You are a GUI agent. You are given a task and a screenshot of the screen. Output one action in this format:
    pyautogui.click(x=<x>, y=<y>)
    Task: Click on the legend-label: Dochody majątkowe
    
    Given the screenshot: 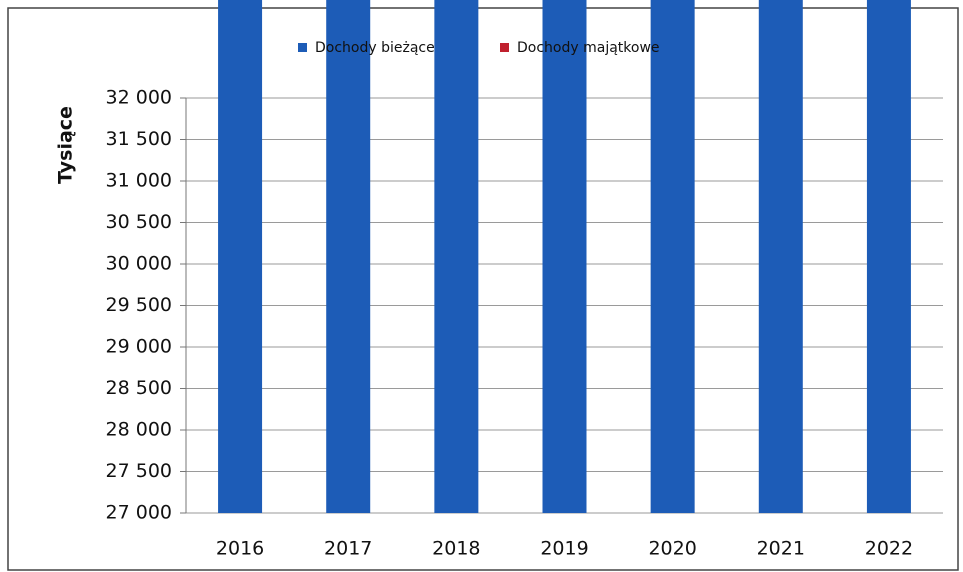 What is the action you would take?
    pyautogui.click(x=588, y=48)
    